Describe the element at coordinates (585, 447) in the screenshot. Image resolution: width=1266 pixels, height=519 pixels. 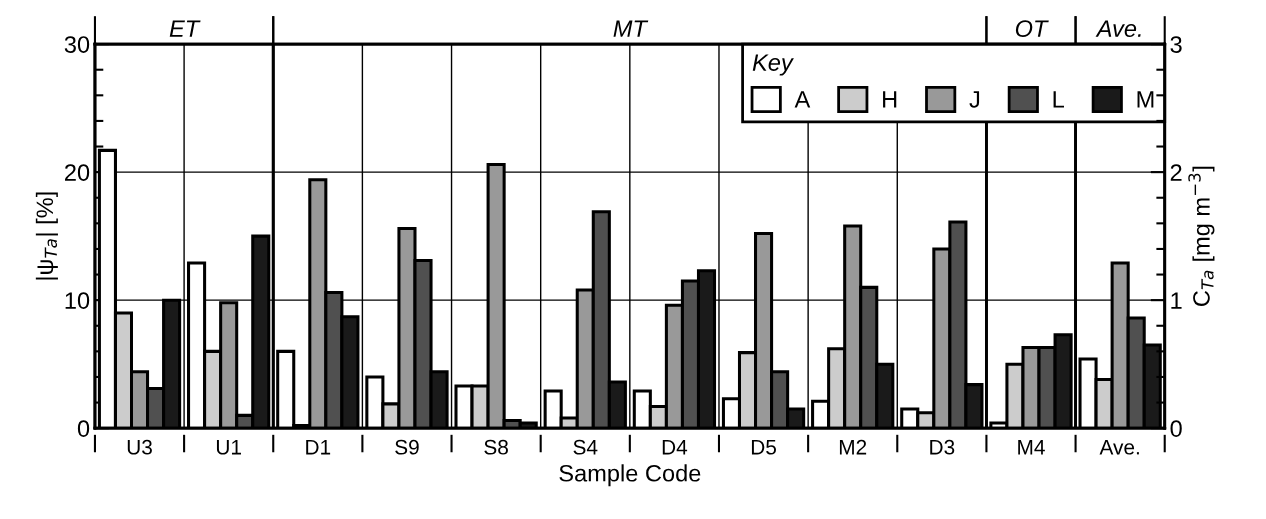
I see `x-tick-label: S4` at that location.